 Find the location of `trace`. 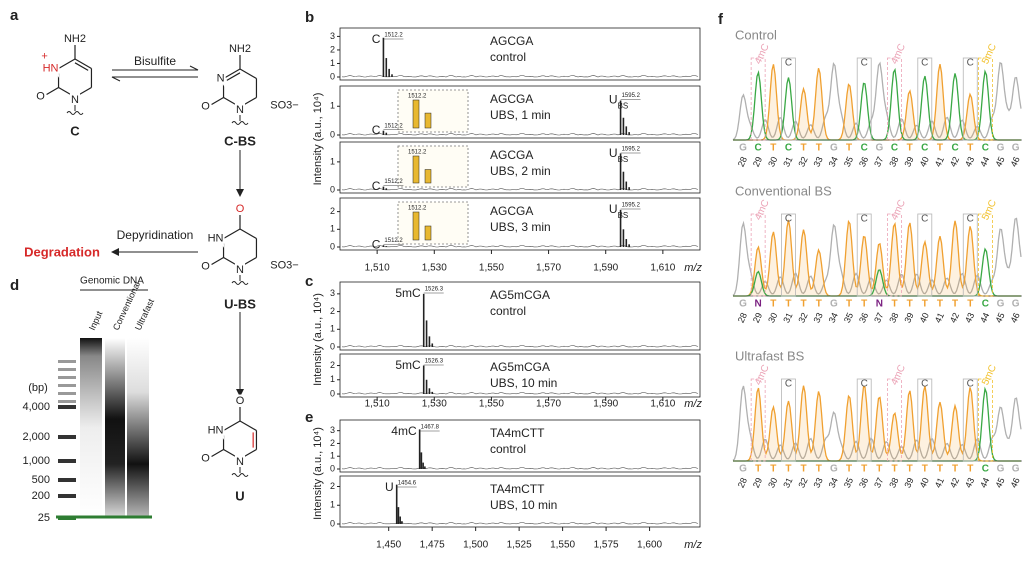

trace is located at coordinates (877, 423).